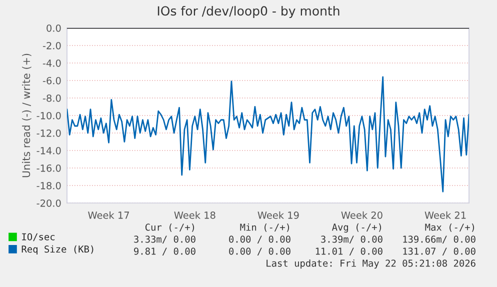 Image resolution: width=497 pixels, height=287 pixels. Describe the element at coordinates (195, 215) in the screenshot. I see `x-tick-label: Week 18` at that location.